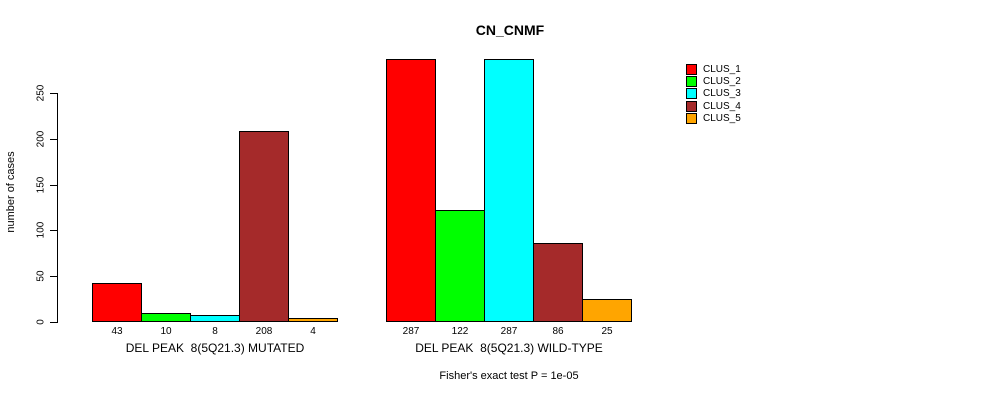 The image size is (990, 400). What do you see at coordinates (607, 331) in the screenshot?
I see `bar-value-label: 25` at bounding box center [607, 331].